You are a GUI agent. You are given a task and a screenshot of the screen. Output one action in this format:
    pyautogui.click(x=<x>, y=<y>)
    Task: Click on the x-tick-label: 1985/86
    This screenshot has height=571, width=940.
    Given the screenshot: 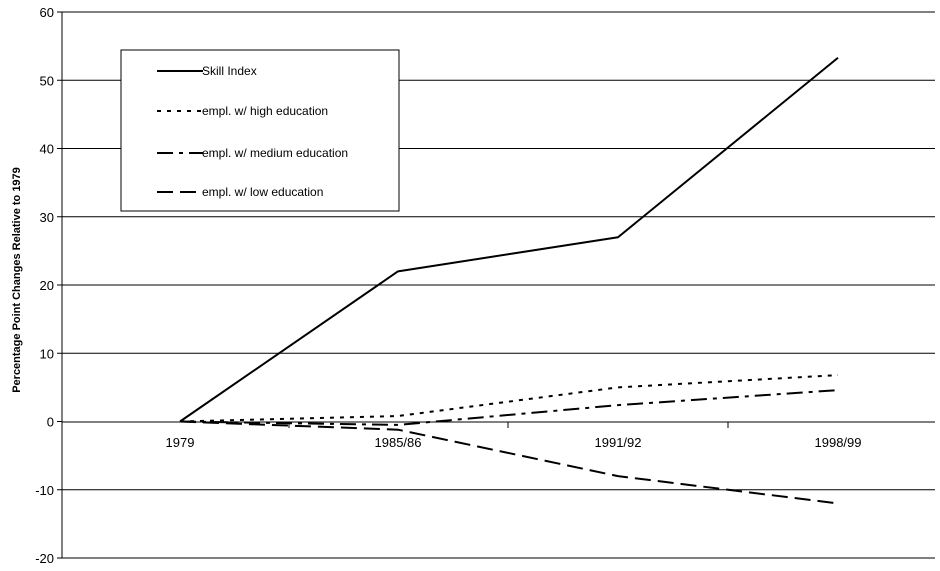 What is the action you would take?
    pyautogui.click(x=398, y=442)
    